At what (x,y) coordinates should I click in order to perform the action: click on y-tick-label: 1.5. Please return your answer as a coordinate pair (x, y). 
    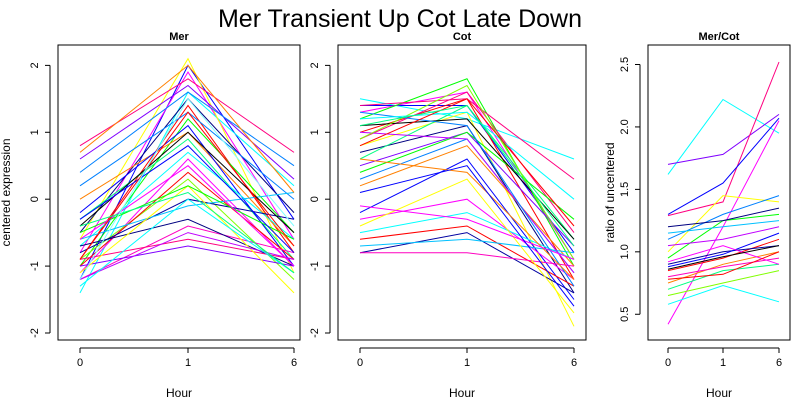
    Looking at the image, I should click on (625, 189).